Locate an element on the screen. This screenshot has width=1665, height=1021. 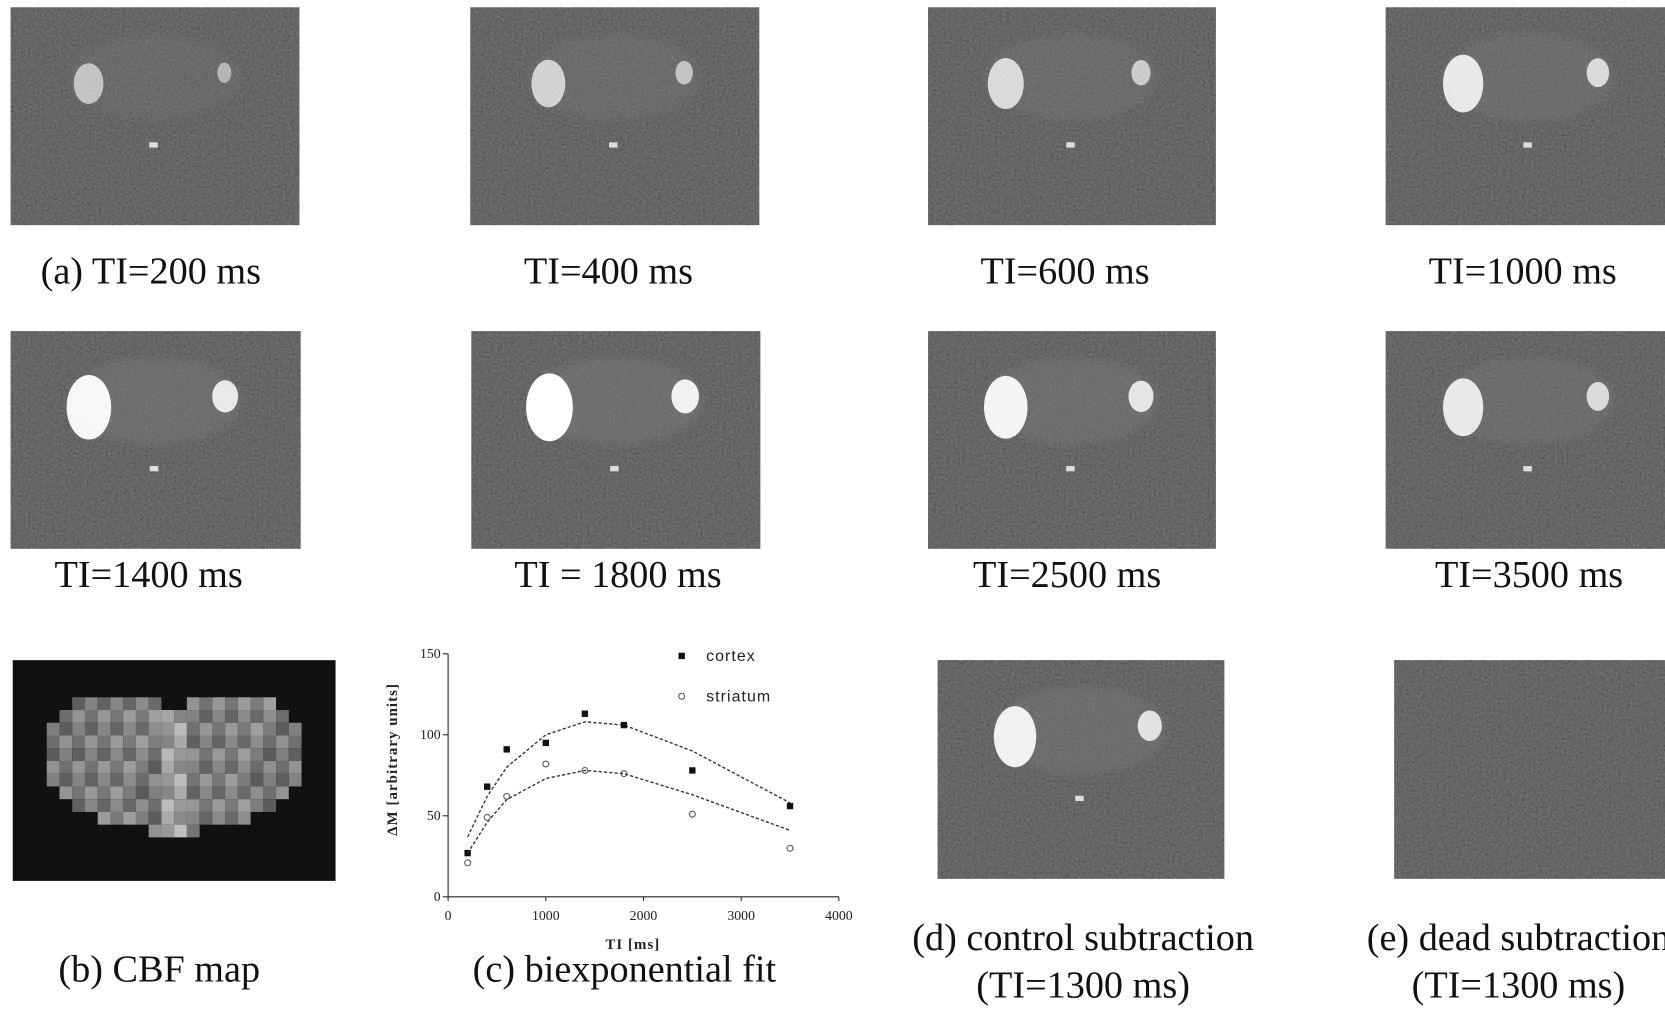
x-tick-label: 1000 is located at coordinates (546, 915).